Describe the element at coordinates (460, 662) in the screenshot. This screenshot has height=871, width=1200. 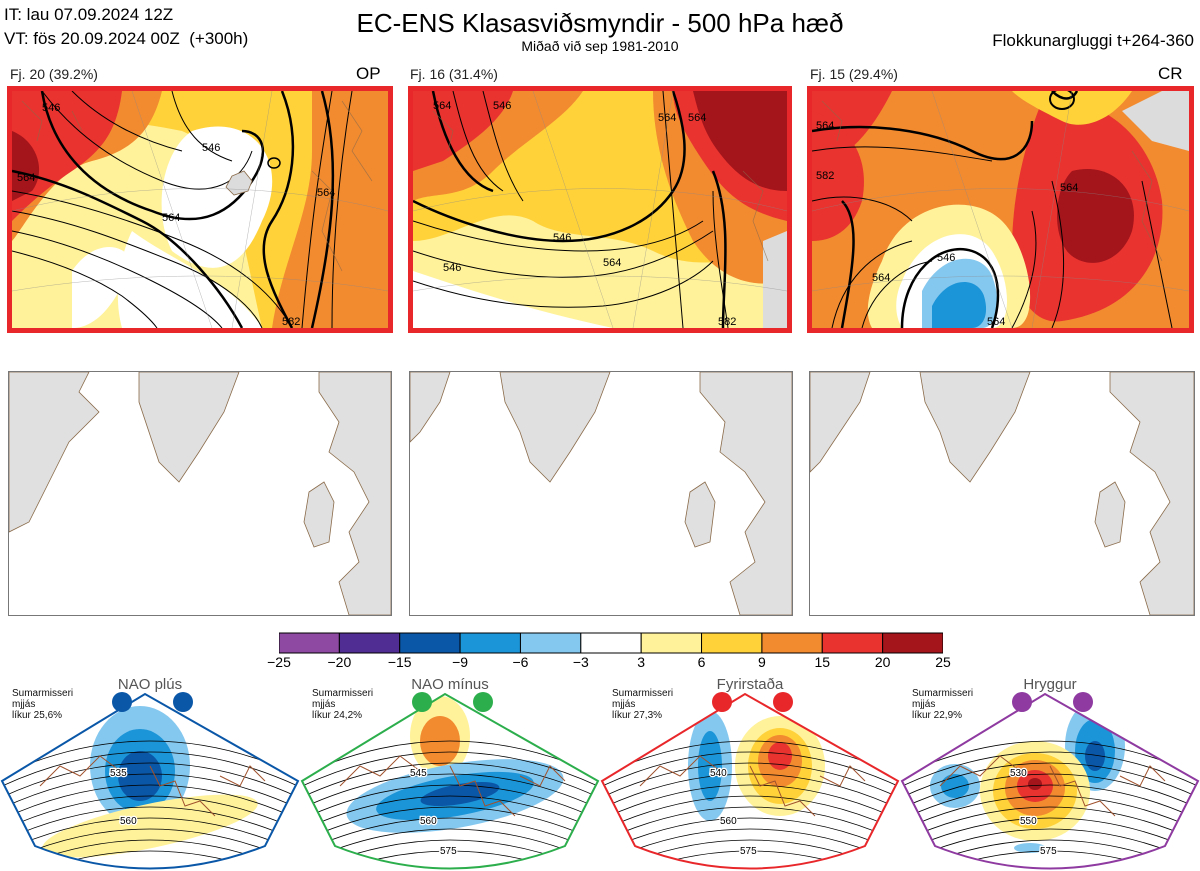
I see `colorbar-tick-label: −9` at that location.